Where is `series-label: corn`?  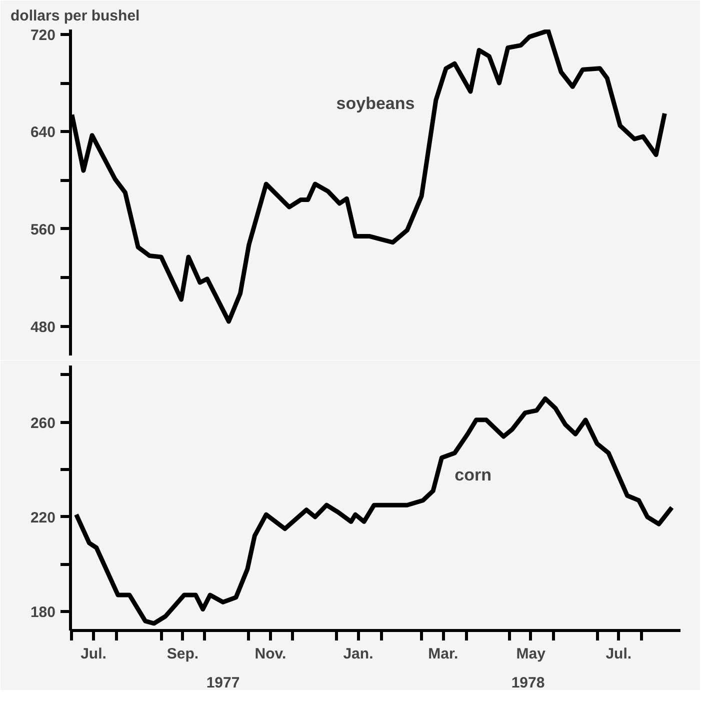
series-label: corn is located at coordinates (473, 475).